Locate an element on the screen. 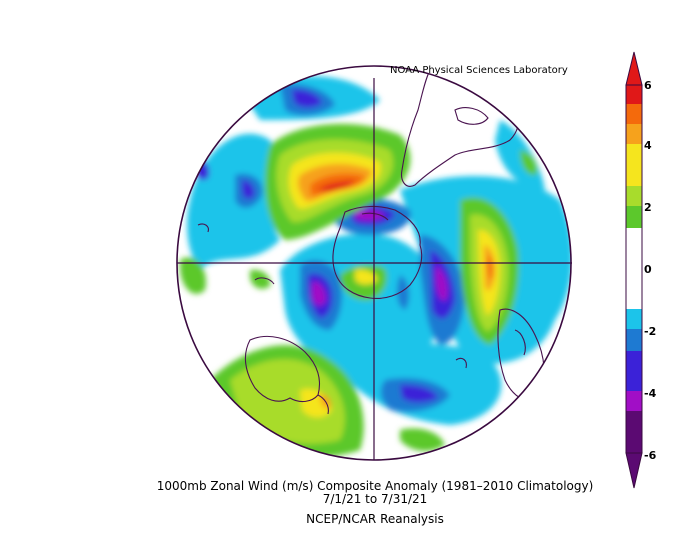 This screenshot has height=542, width=700. colorbar-frame is located at coordinates (634, 269).